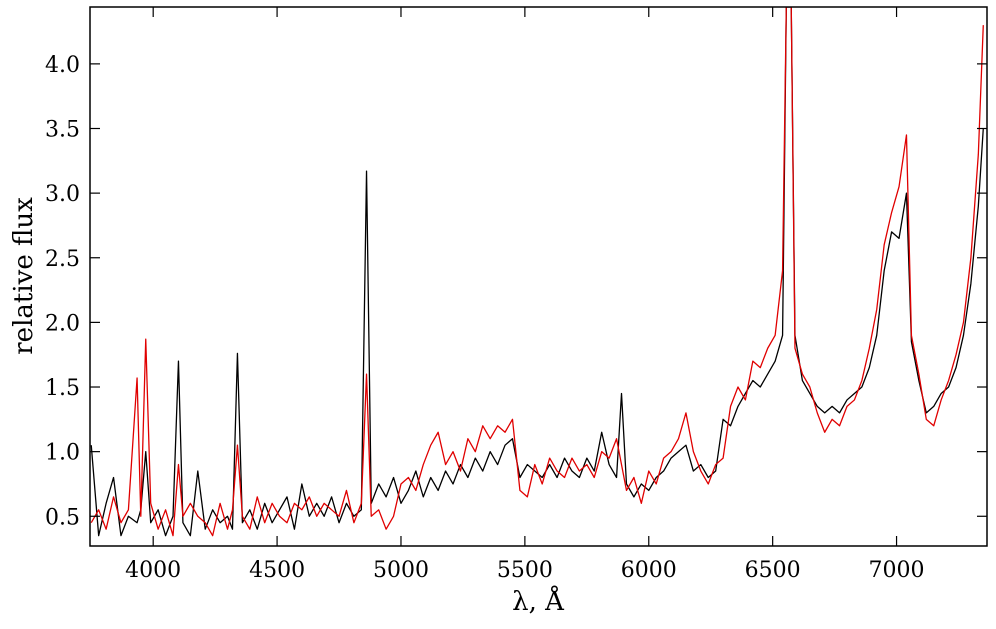 Image resolution: width=996 pixels, height=629 pixels. Describe the element at coordinates (62, 323) in the screenshot. I see `y-tick-label: 2.0` at that location.